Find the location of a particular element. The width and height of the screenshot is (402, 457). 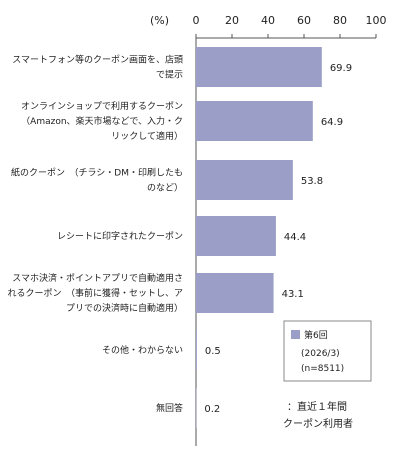

legend-swatch is located at coordinates (295, 334).